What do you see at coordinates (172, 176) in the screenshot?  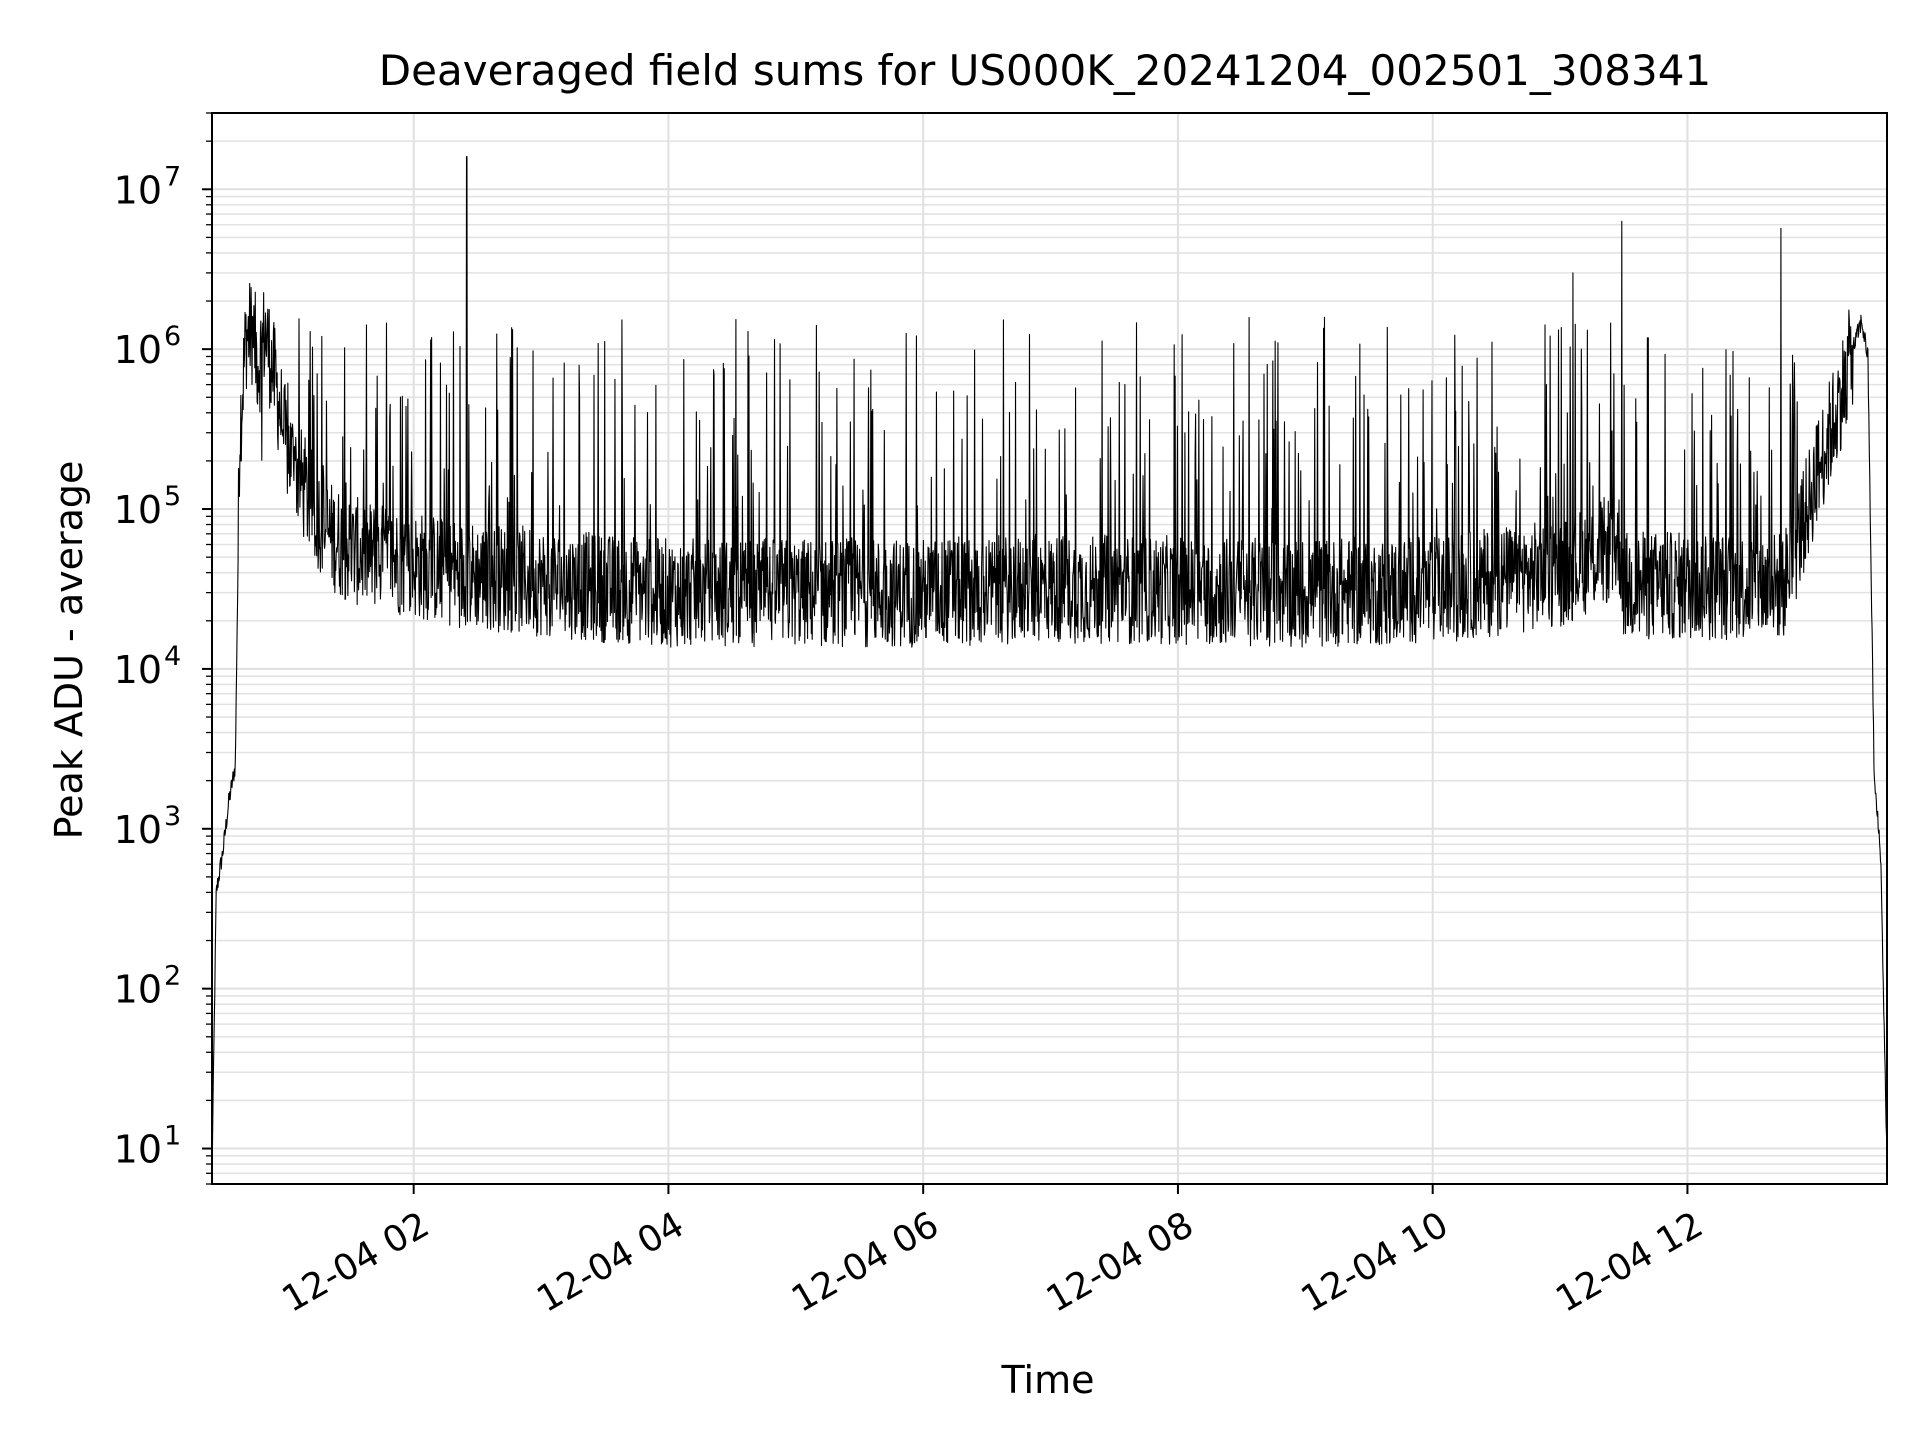 I see `y-tick-exponent: 7` at bounding box center [172, 176].